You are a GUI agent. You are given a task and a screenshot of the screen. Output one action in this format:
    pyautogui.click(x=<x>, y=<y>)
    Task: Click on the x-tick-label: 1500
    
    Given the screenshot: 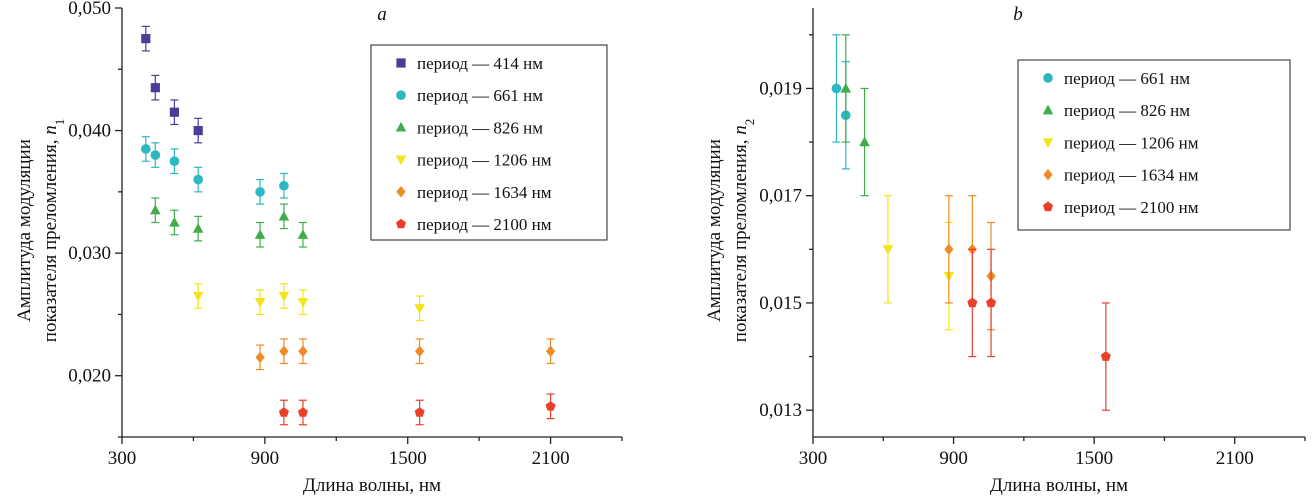 What is the action you would take?
    pyautogui.click(x=408, y=458)
    